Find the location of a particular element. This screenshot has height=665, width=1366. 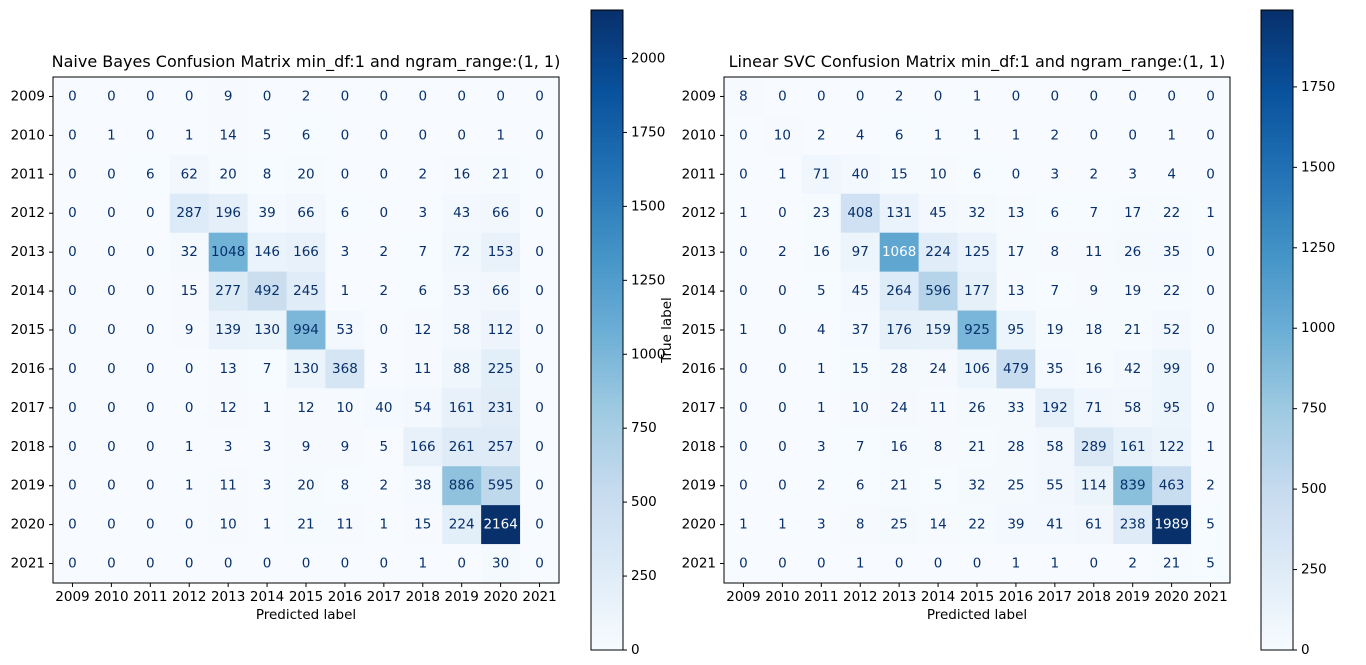

colorbar-frame is located at coordinates (1277, 330).